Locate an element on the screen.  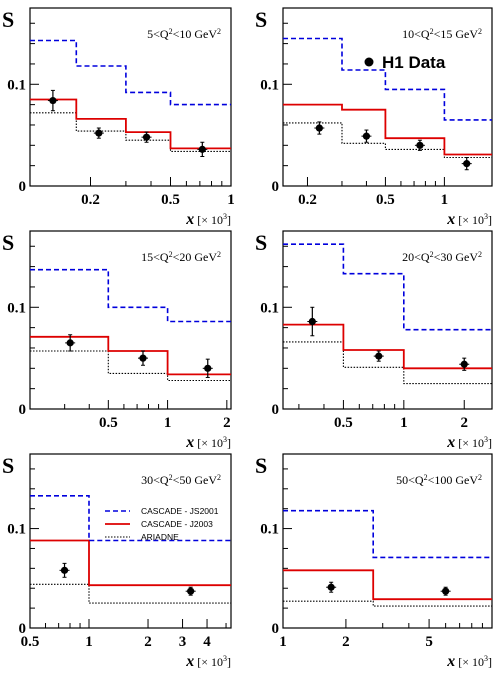
h1-data-label: H1 Data is located at coordinates (414, 62).